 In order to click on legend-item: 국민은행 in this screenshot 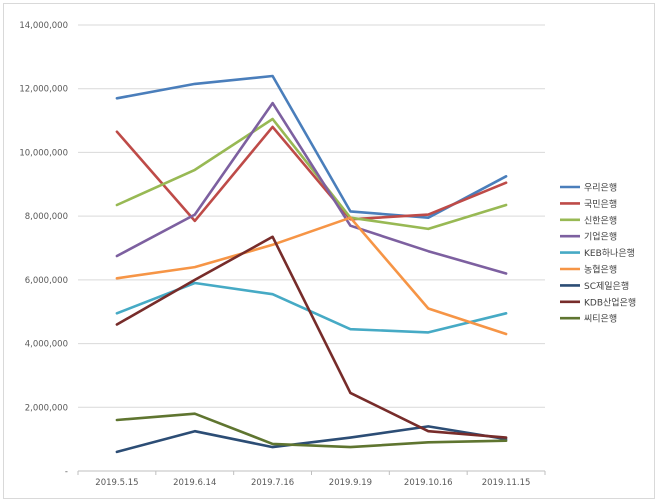, I will do `click(588, 204)`.